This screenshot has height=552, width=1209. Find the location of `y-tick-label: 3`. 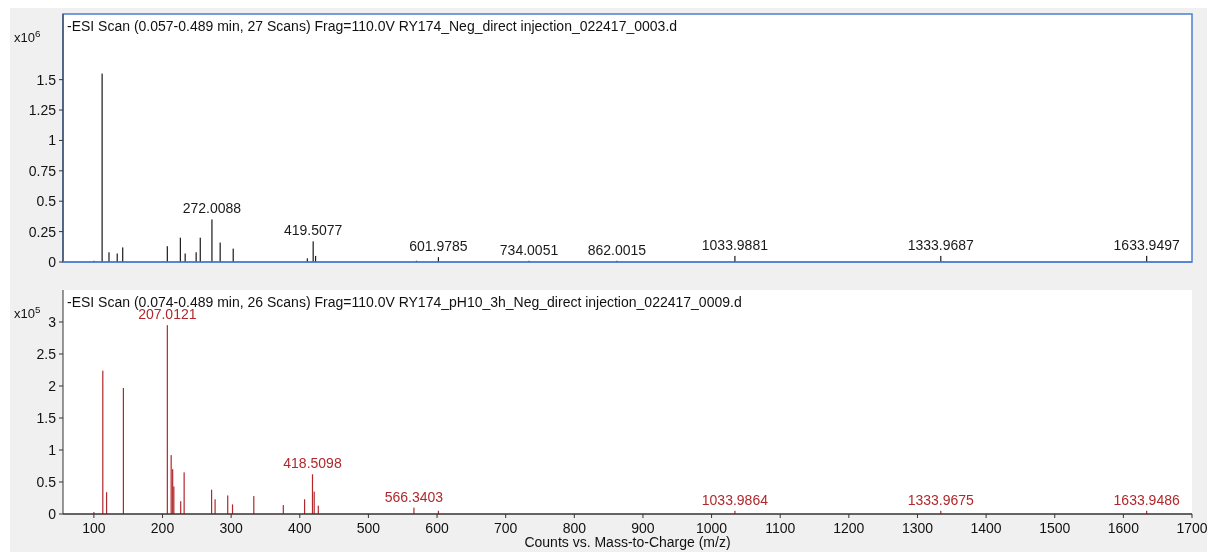

y-tick-label: 3 is located at coordinates (52, 321).